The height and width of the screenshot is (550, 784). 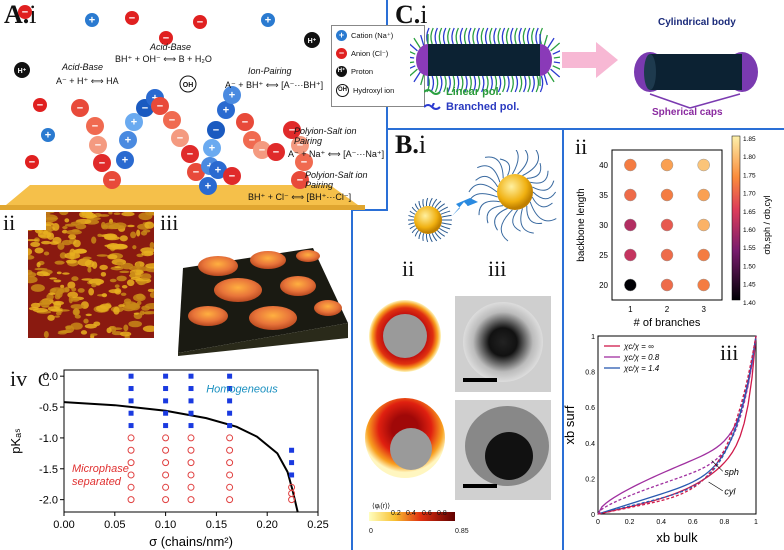 What do you see at coordinates (515, 192) in the screenshot?
I see `nanoparticle-large` at bounding box center [515, 192].